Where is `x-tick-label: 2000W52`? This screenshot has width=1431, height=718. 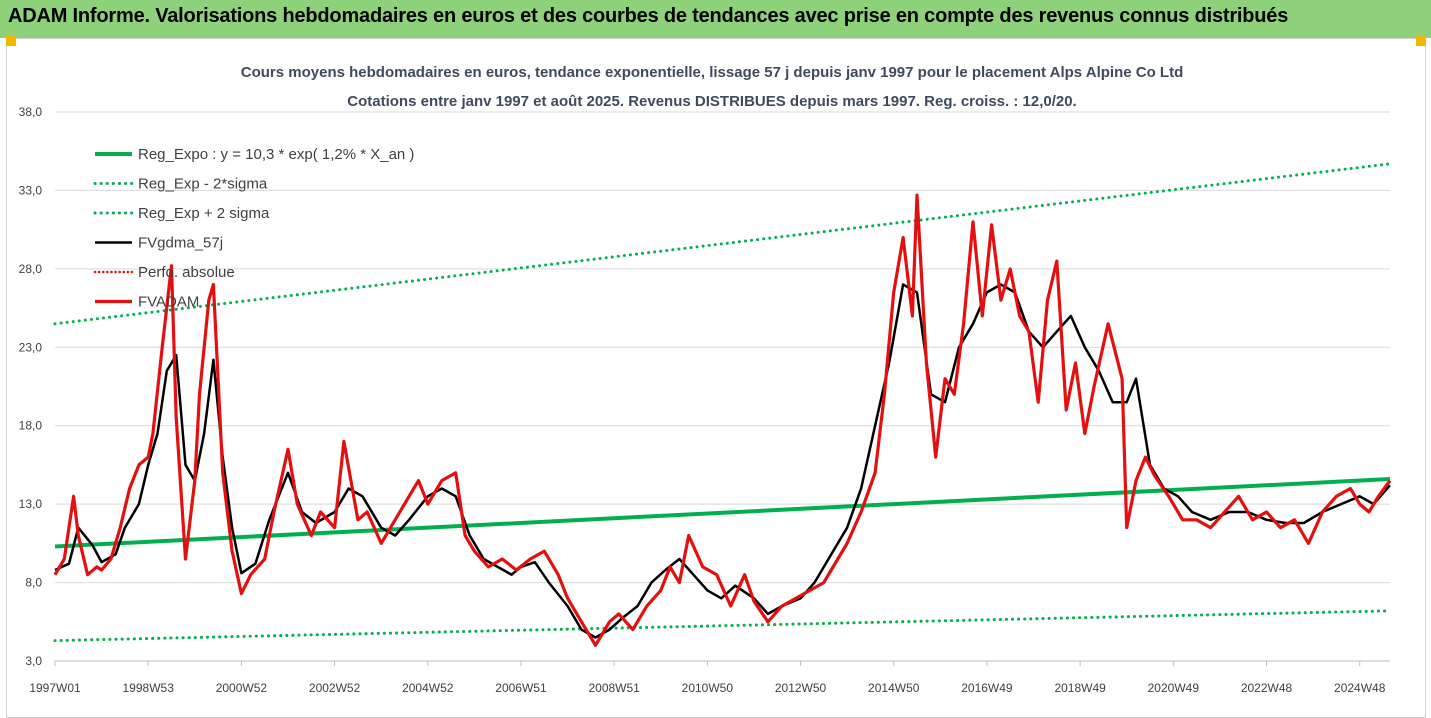 x-tick-label: 2000W52 is located at coordinates (242, 688).